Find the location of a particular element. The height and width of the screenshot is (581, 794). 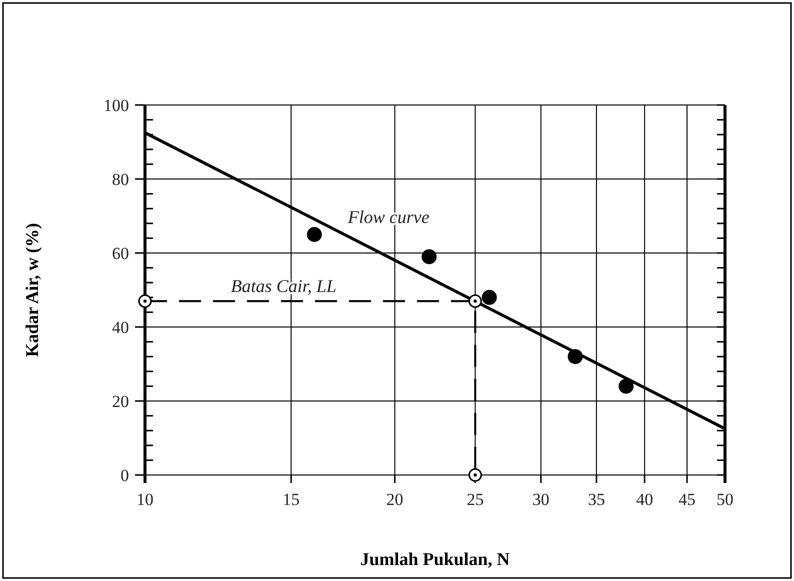

x-tick-label: 45 is located at coordinates (687, 499).